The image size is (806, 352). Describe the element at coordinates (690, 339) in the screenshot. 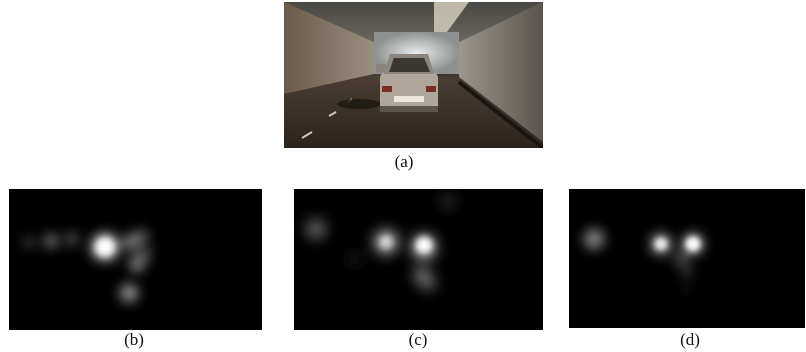

I see `caption-d: (d)` at that location.